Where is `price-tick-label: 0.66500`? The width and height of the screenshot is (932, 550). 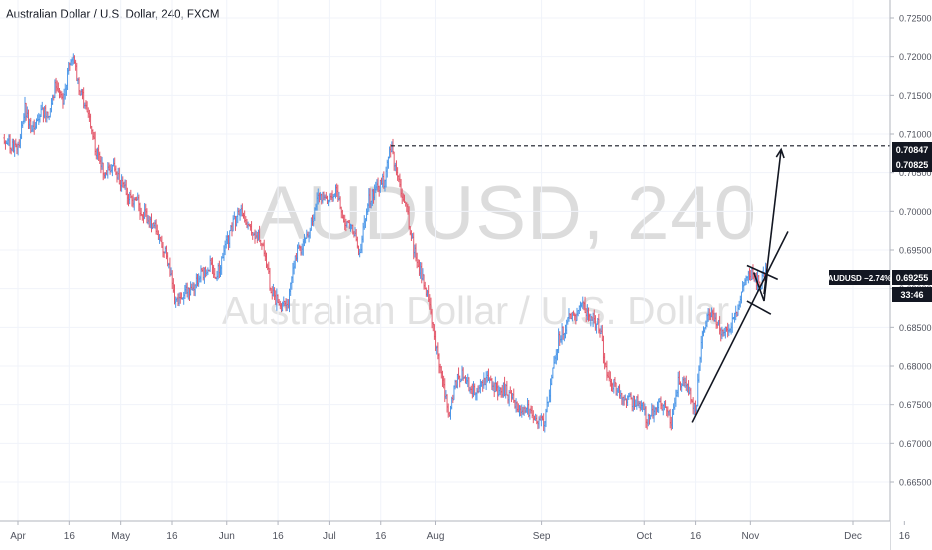 price-tick-label: 0.66500 is located at coordinates (915, 483).